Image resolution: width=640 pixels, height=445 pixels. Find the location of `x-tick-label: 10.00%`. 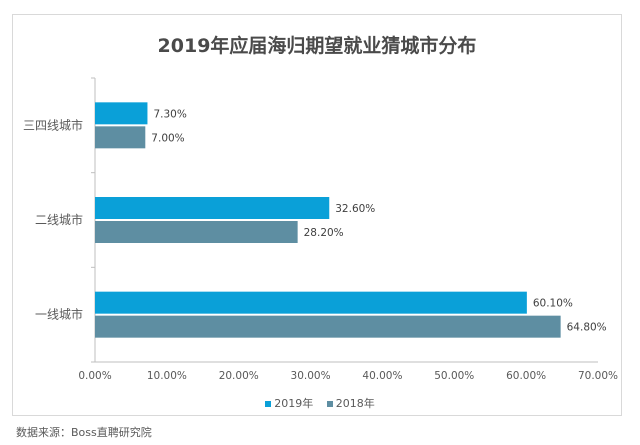

x-tick-label: 10.00% is located at coordinates (167, 376).